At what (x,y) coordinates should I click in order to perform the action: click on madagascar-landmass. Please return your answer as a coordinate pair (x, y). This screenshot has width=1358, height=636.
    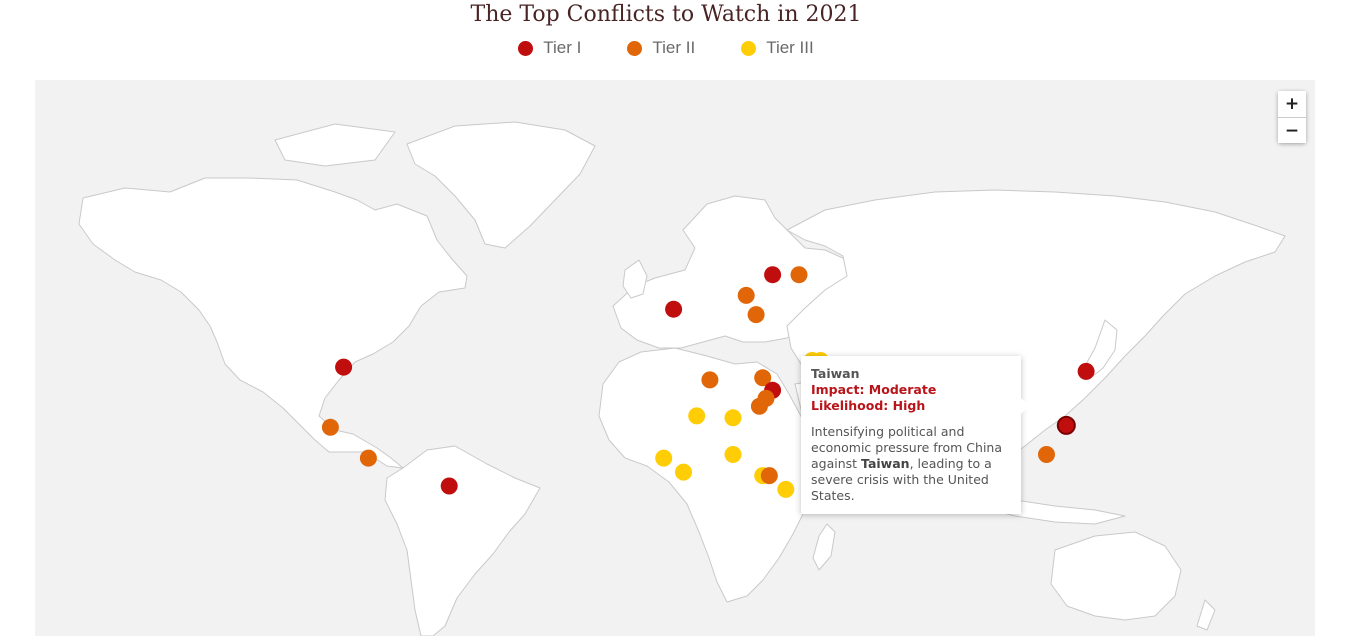
    Looking at the image, I should click on (824, 547).